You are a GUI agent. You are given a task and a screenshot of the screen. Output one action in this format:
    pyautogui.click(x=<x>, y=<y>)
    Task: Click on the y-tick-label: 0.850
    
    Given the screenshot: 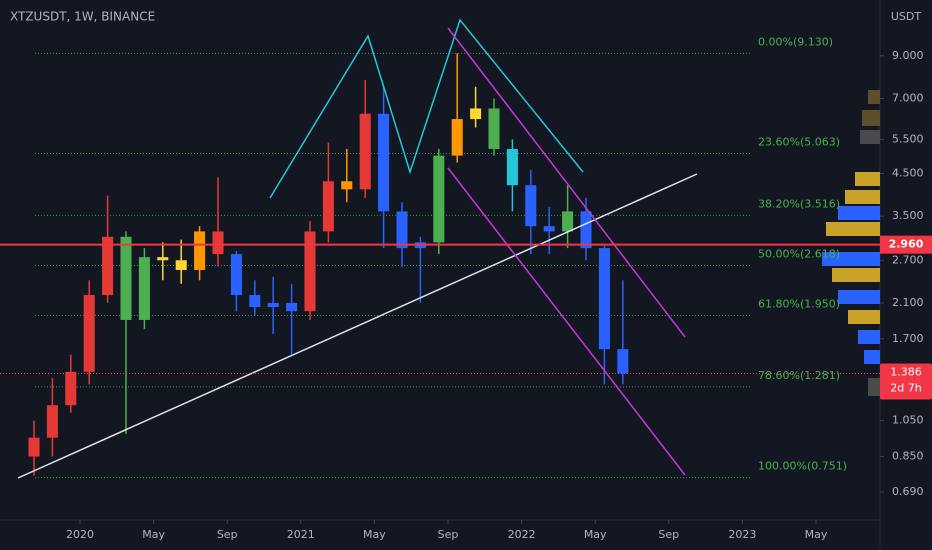 What is the action you would take?
    pyautogui.click(x=908, y=456)
    